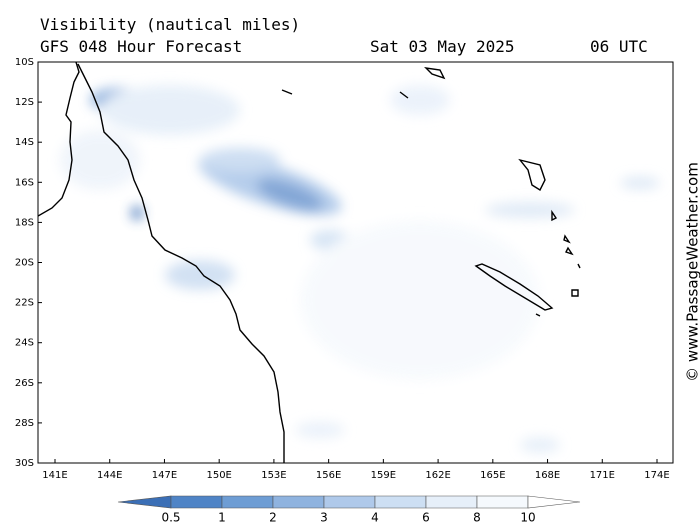 The width and height of the screenshot is (700, 529). I want to click on lon-label: 171E, so click(602, 475).